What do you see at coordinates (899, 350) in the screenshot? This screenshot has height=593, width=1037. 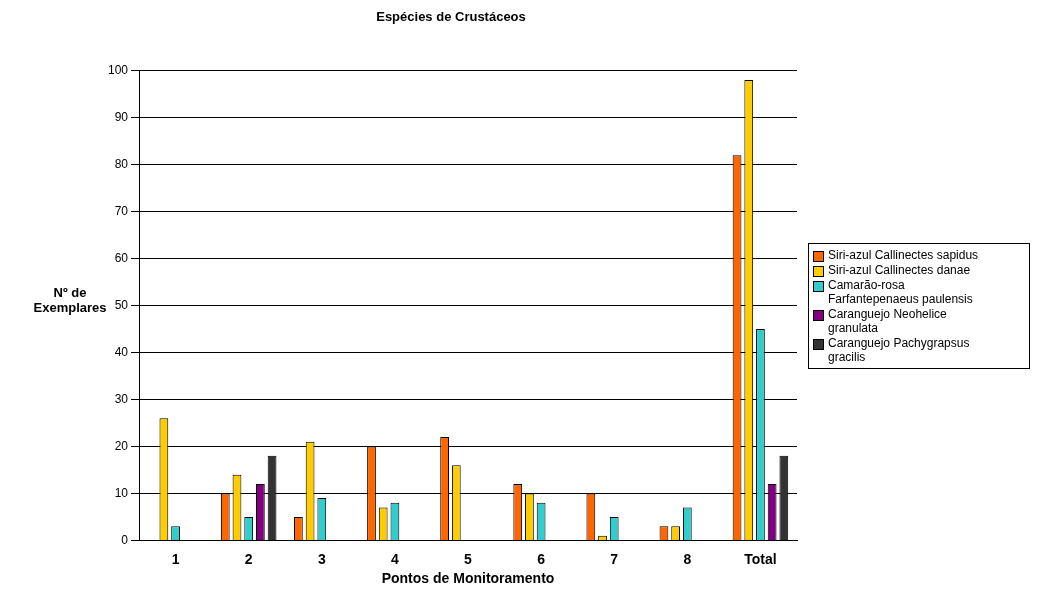 I see `legend-label: Caranguejo Pachygrapsus gracilis` at bounding box center [899, 350].